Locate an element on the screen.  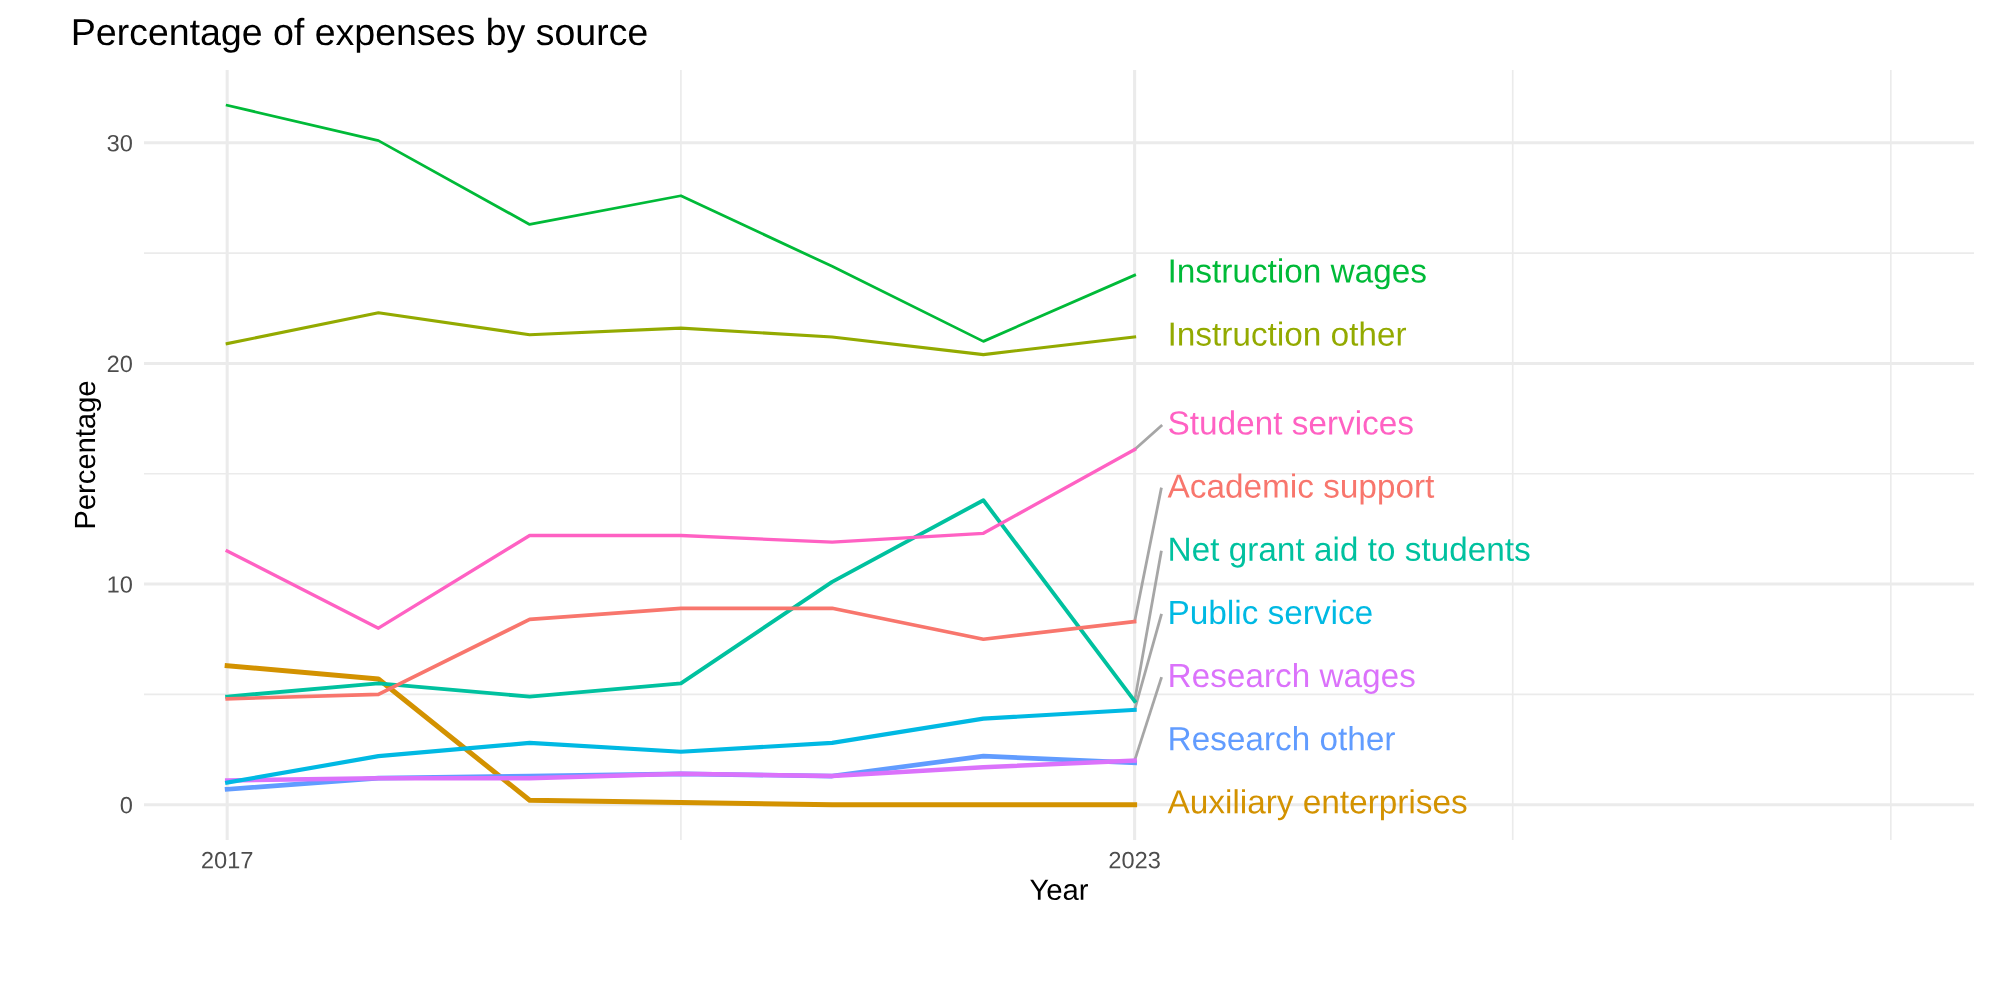
y-tick-label: 30 is located at coordinates (119, 143).